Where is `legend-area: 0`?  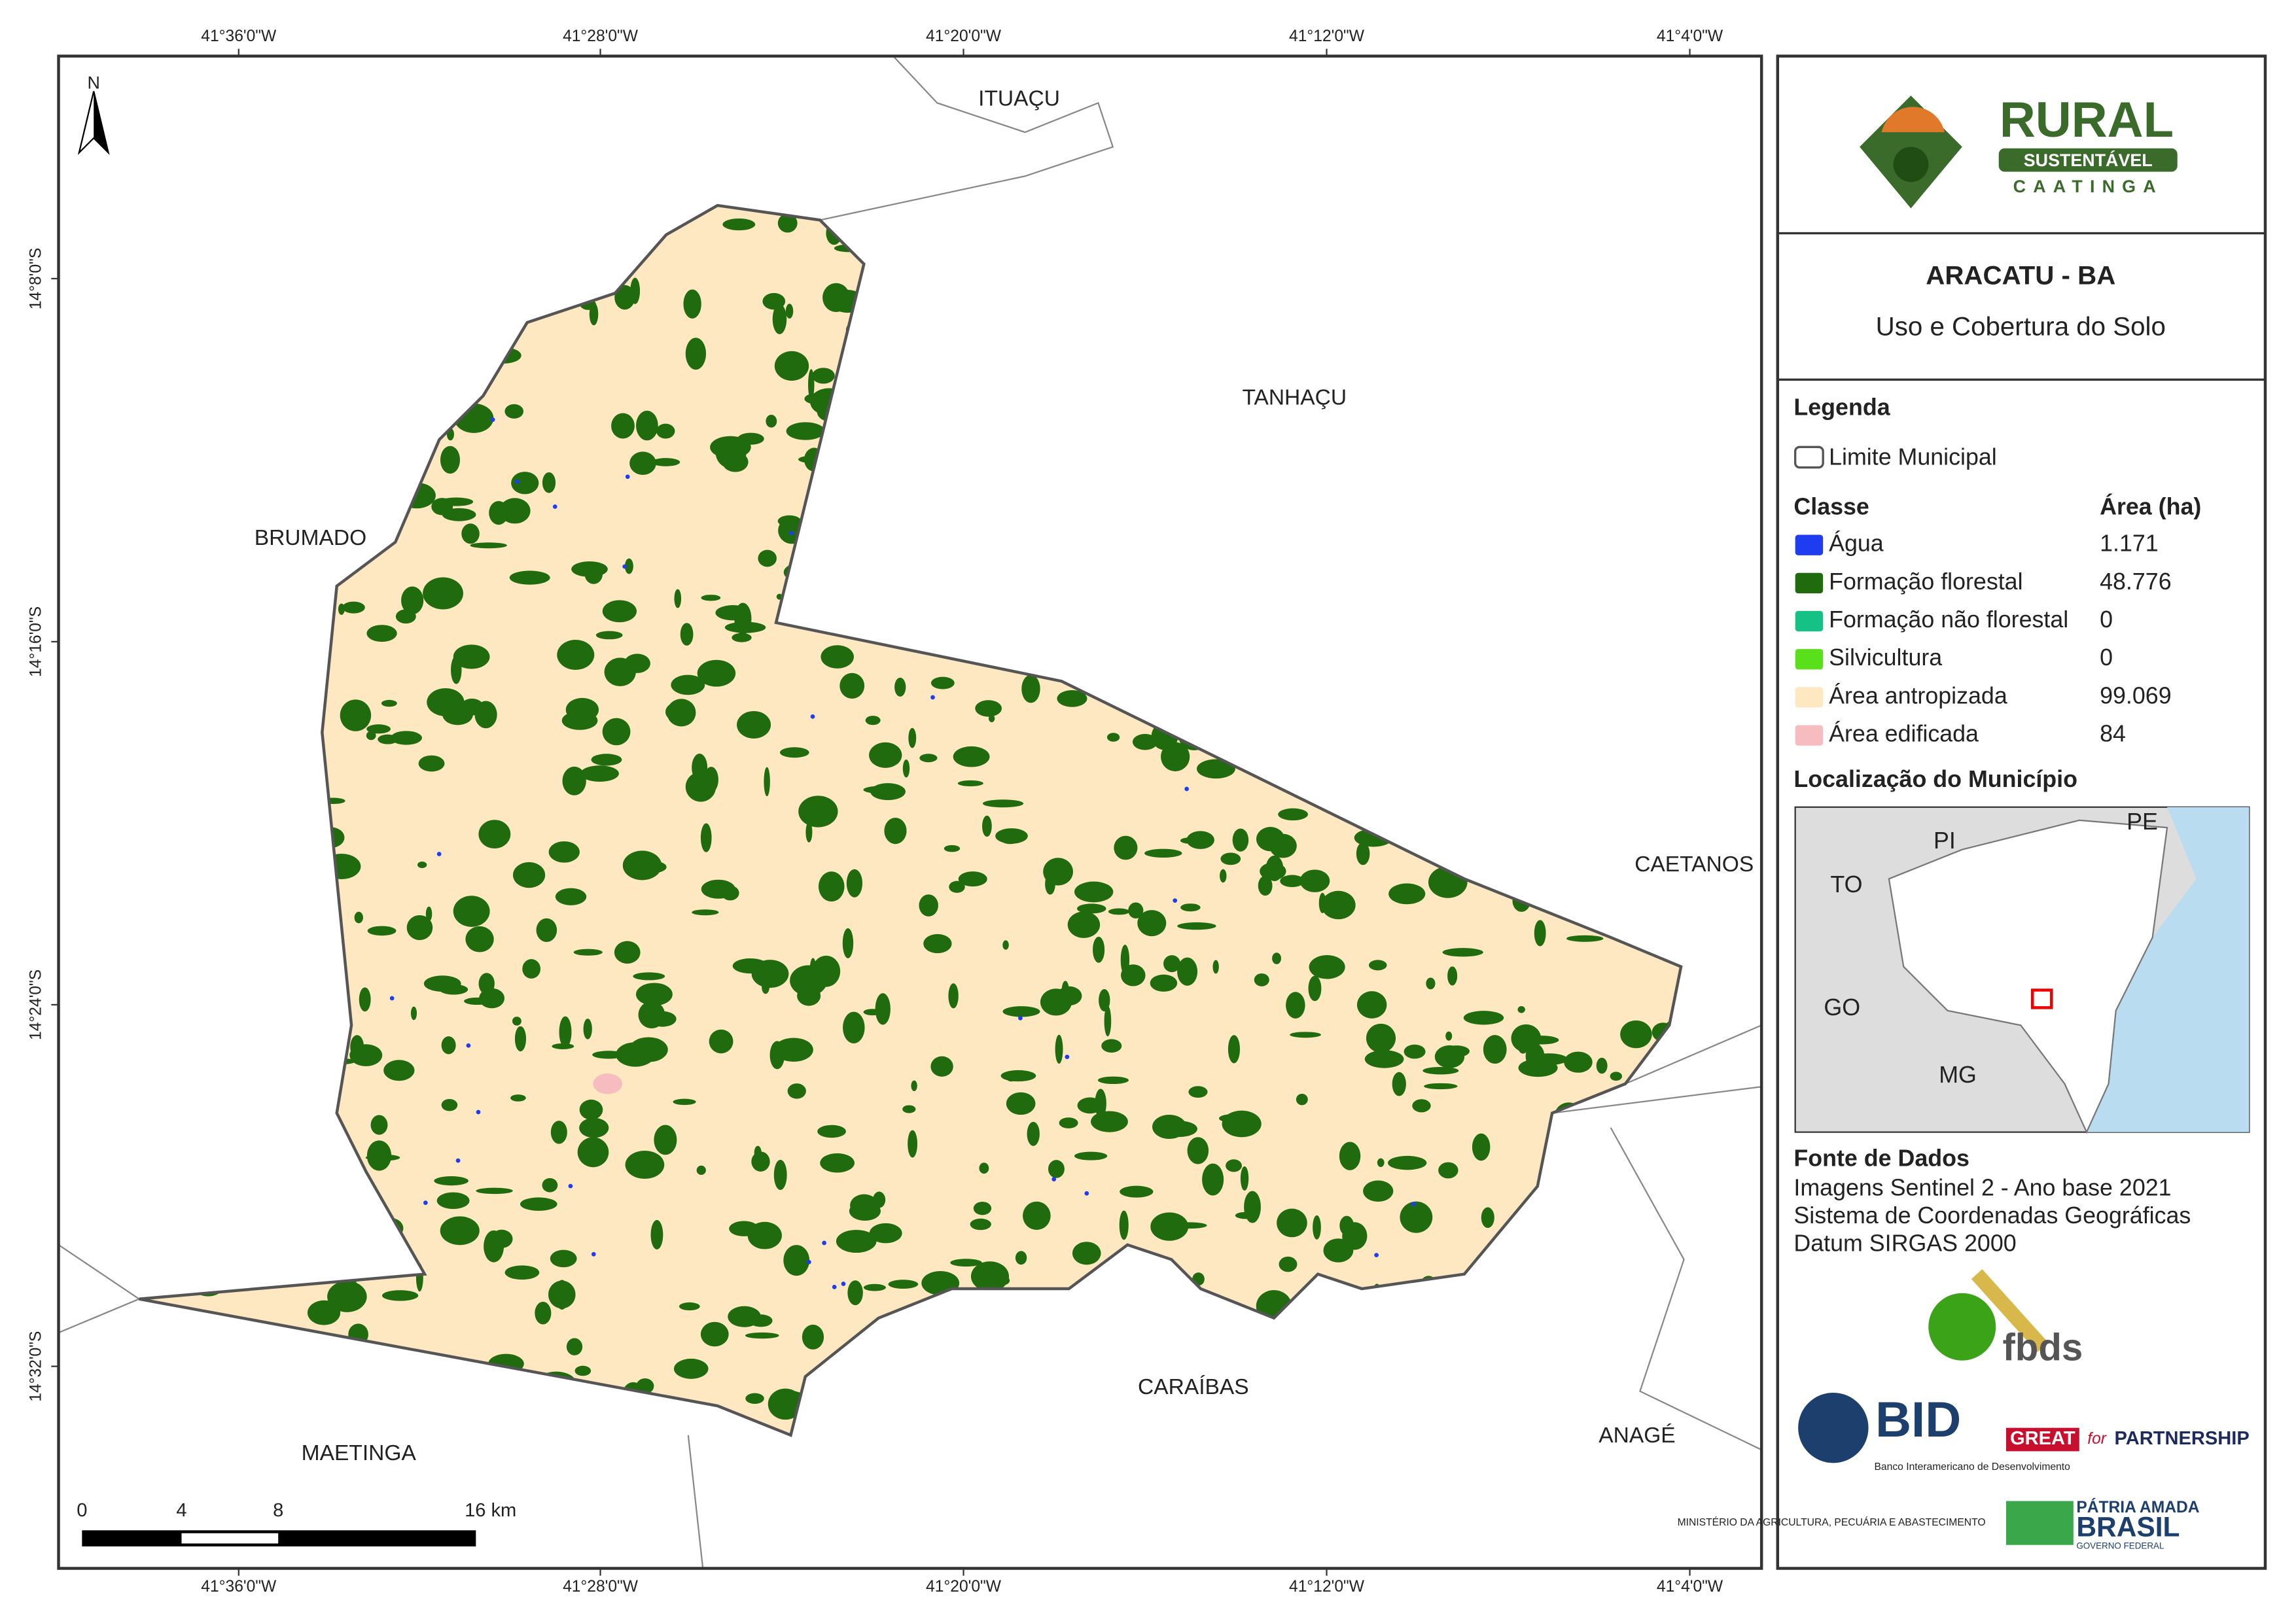
legend-area: 0 is located at coordinates (2107, 619).